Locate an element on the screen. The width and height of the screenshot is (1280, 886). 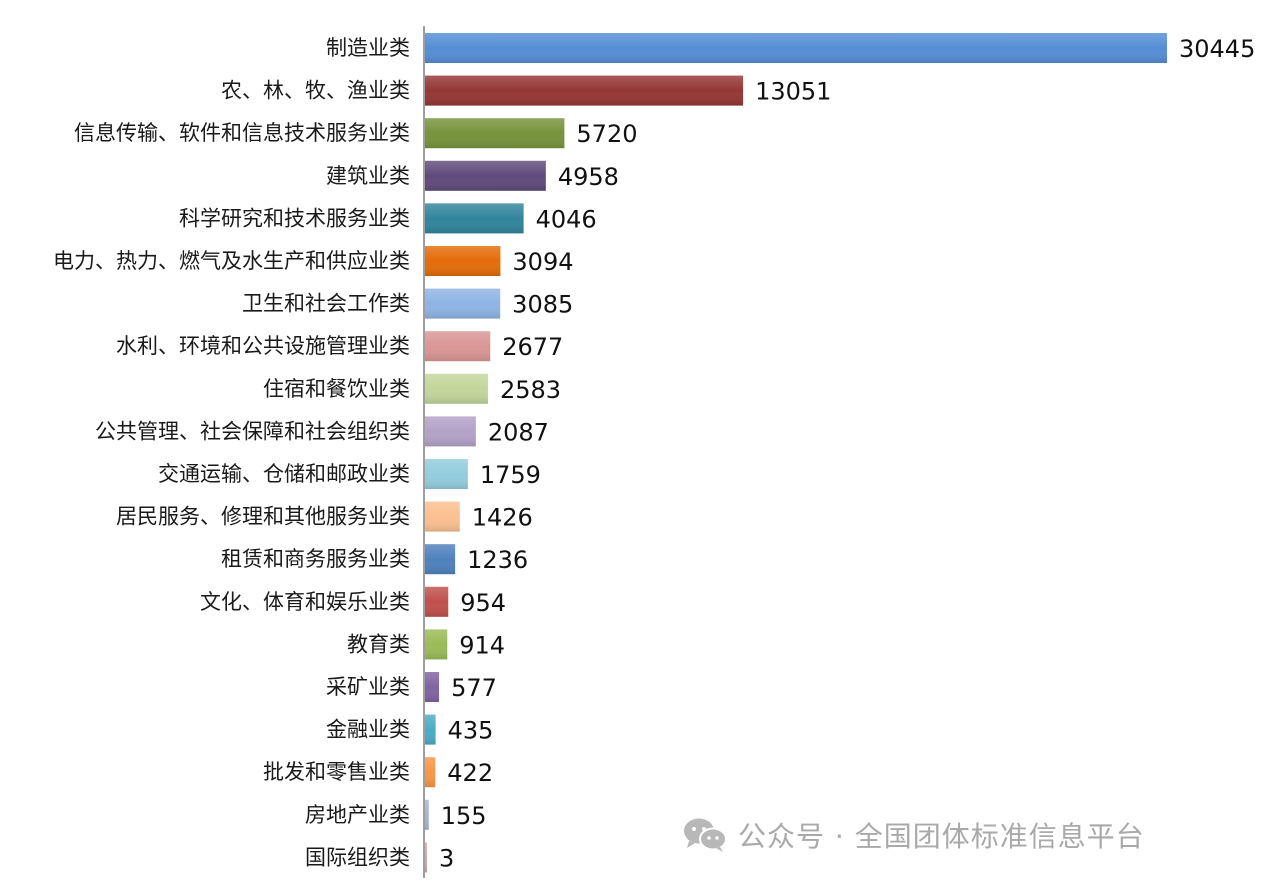
category-label: 房地产业类 is located at coordinates (357, 815).